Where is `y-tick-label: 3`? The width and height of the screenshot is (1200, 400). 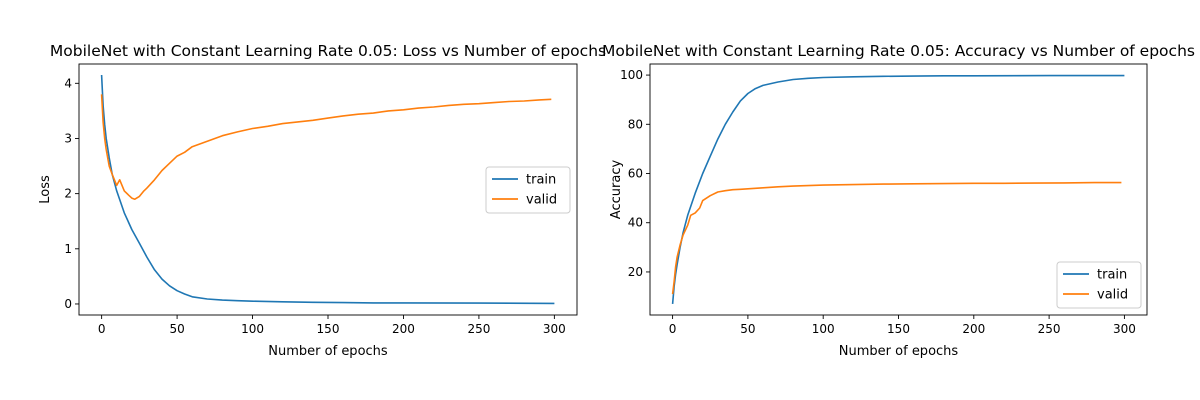 y-tick-label: 3 is located at coordinates (68, 138).